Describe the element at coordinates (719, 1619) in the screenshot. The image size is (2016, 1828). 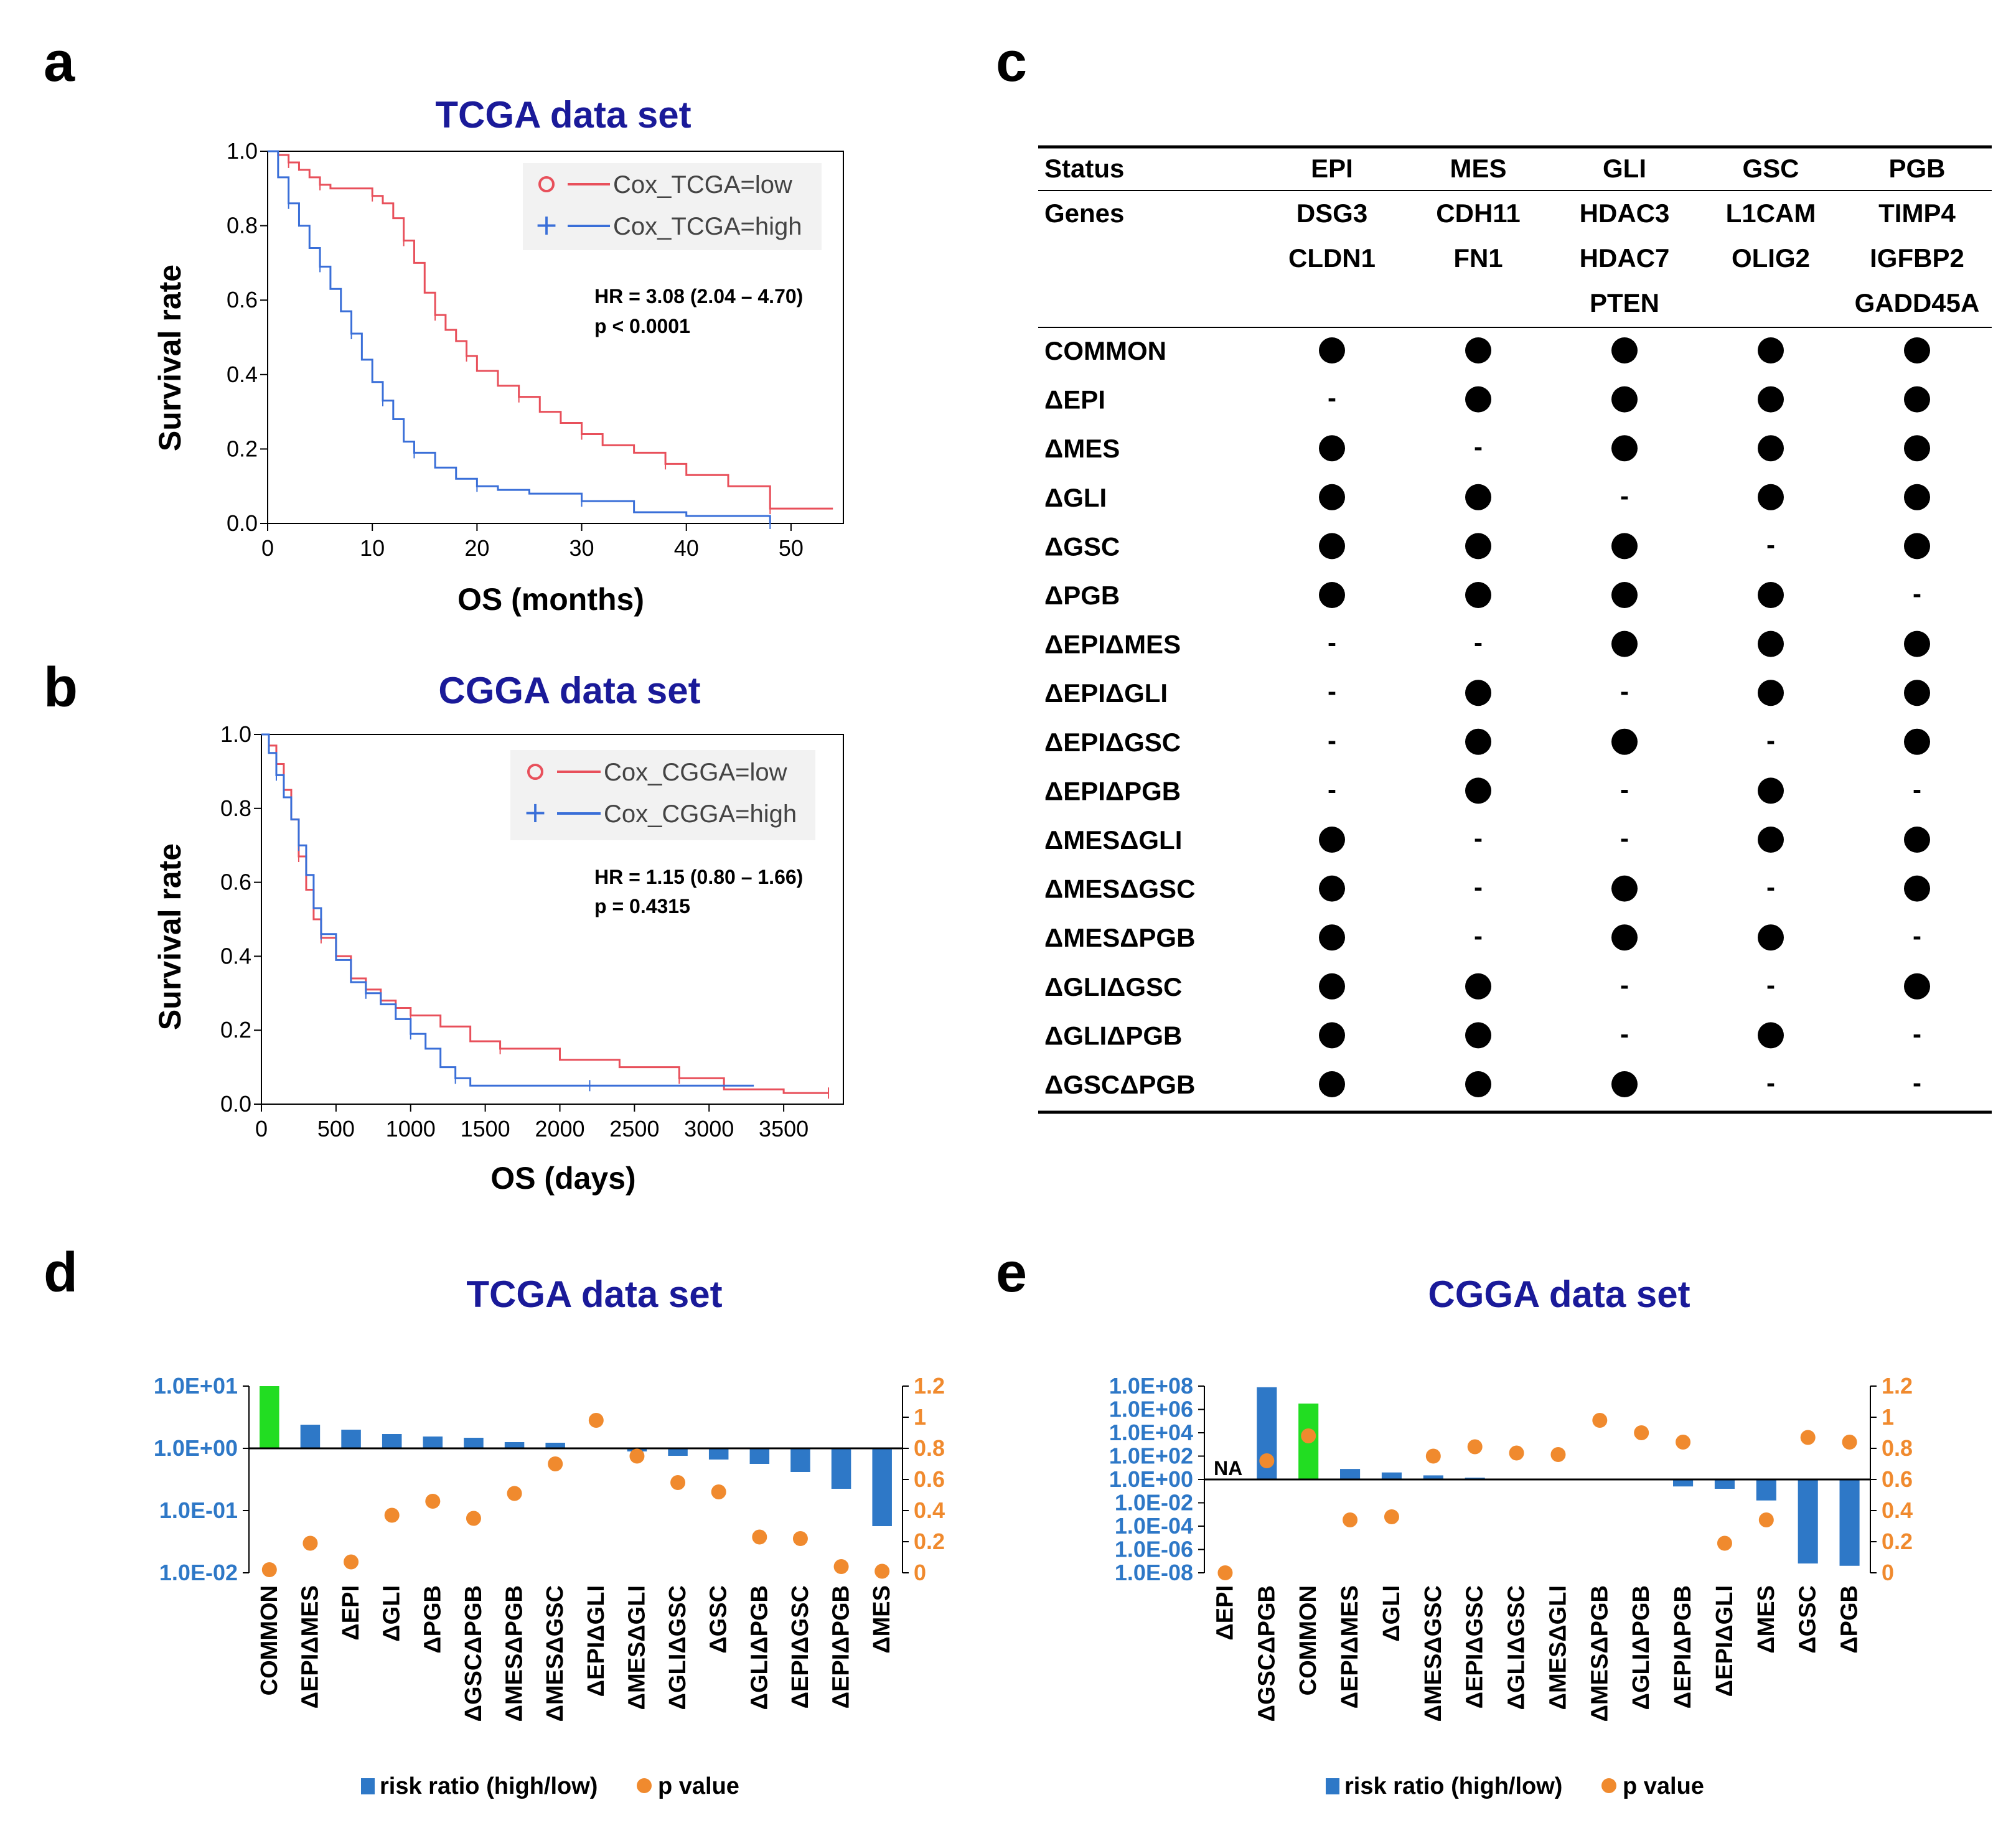
I see `category-label: ΔGSC` at that location.